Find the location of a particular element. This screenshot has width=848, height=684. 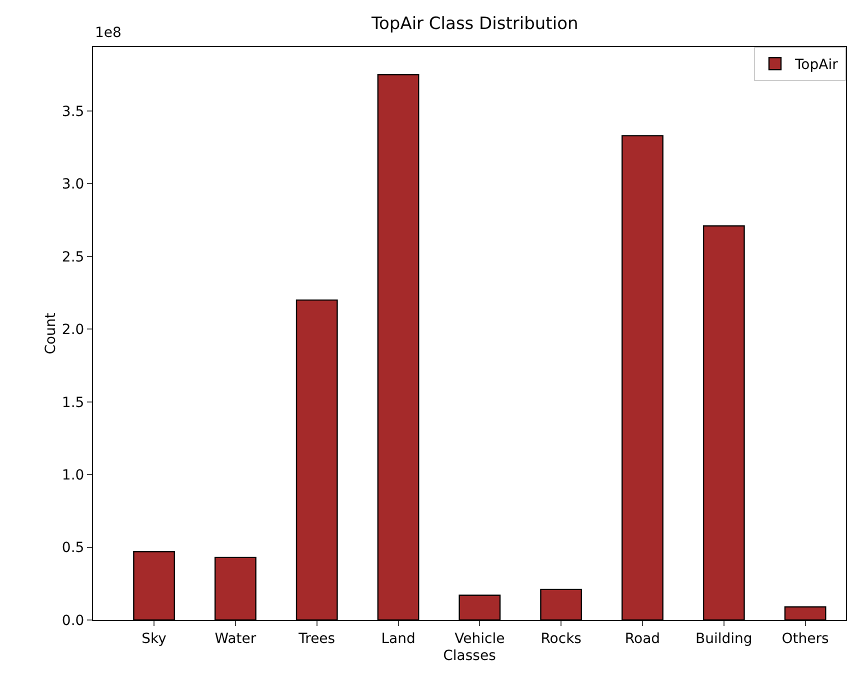

y-tick-label: 1.5 is located at coordinates (73, 402).